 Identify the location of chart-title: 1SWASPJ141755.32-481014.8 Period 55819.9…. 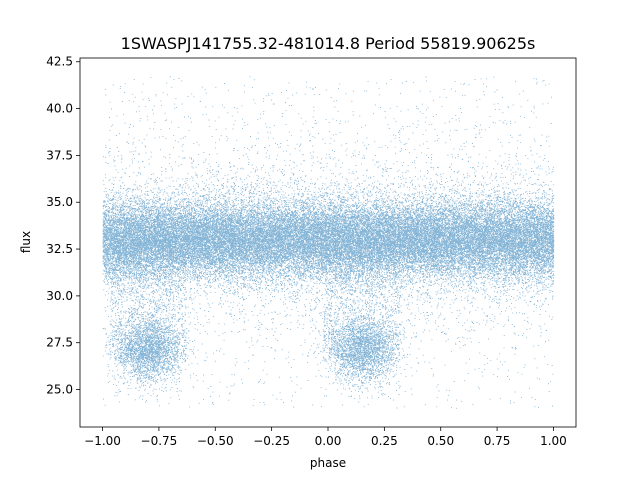
(328, 43).